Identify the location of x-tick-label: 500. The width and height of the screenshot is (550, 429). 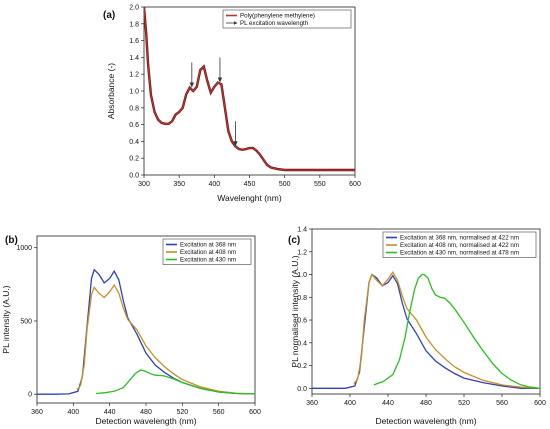
(285, 184).